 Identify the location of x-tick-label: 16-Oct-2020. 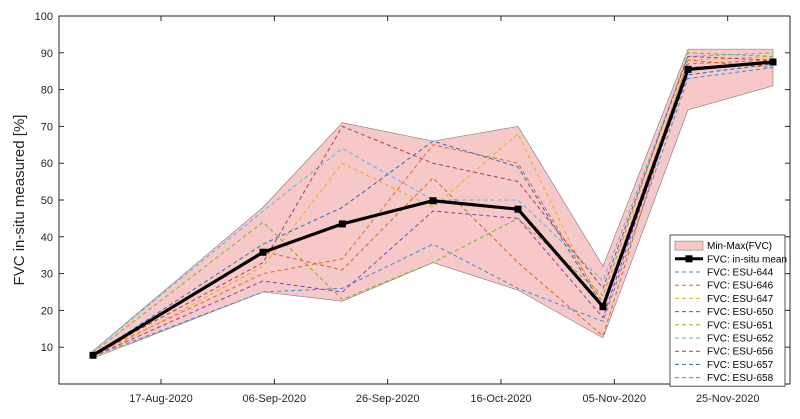
(500, 399).